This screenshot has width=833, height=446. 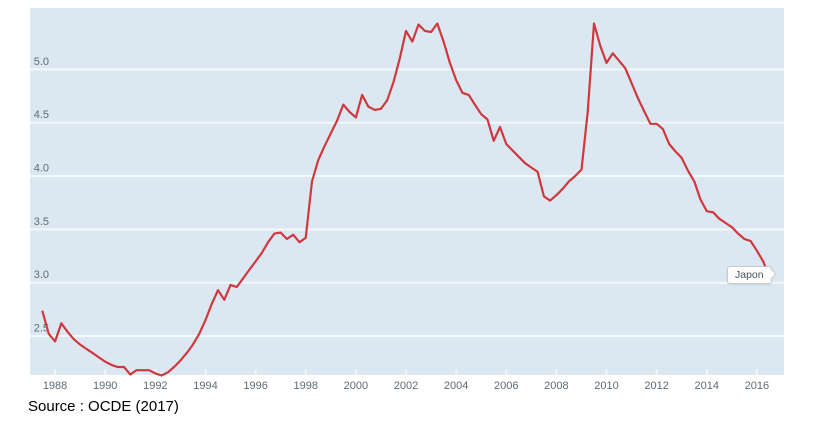 What do you see at coordinates (41, 169) in the screenshot?
I see `y-tick-label: 4.0` at bounding box center [41, 169].